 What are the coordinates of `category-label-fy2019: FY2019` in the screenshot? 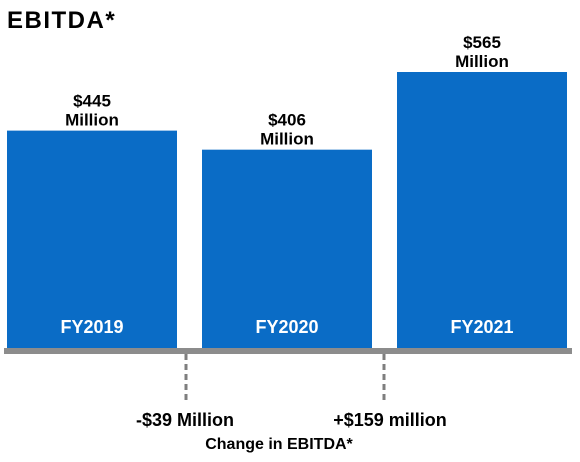 It's located at (91, 327).